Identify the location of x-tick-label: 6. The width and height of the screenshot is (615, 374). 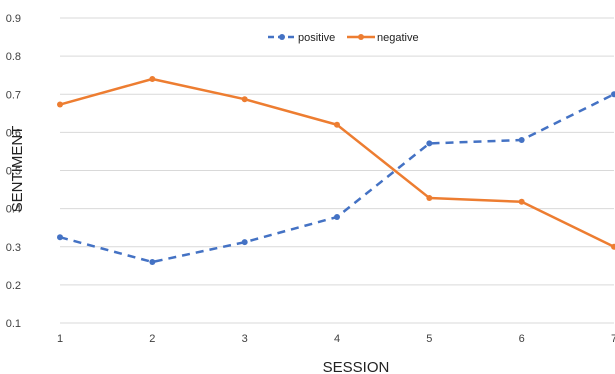
(522, 339).